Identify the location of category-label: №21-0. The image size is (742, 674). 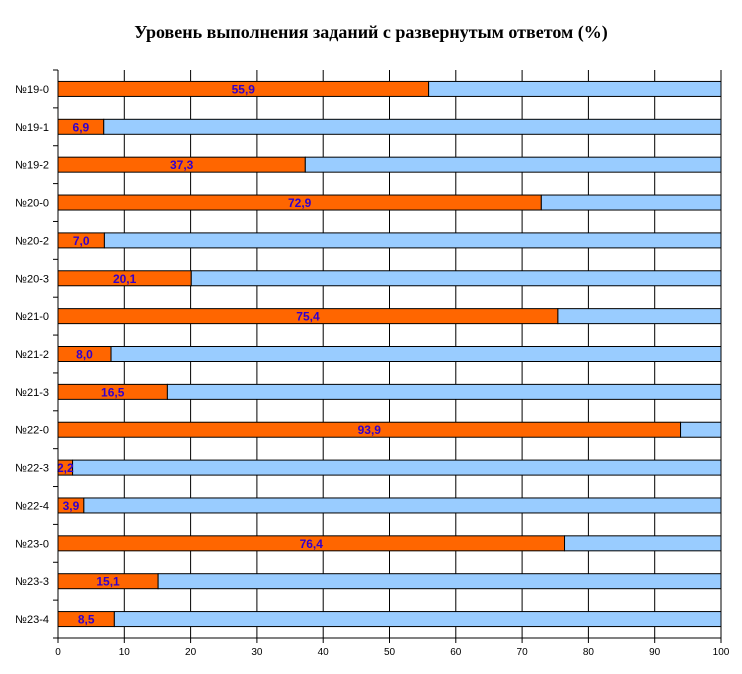
(32, 317).